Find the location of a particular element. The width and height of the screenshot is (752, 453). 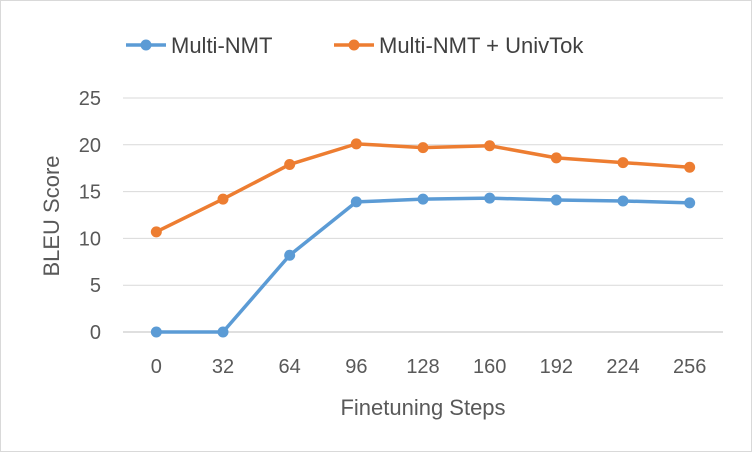

series-line is located at coordinates (422, 188).